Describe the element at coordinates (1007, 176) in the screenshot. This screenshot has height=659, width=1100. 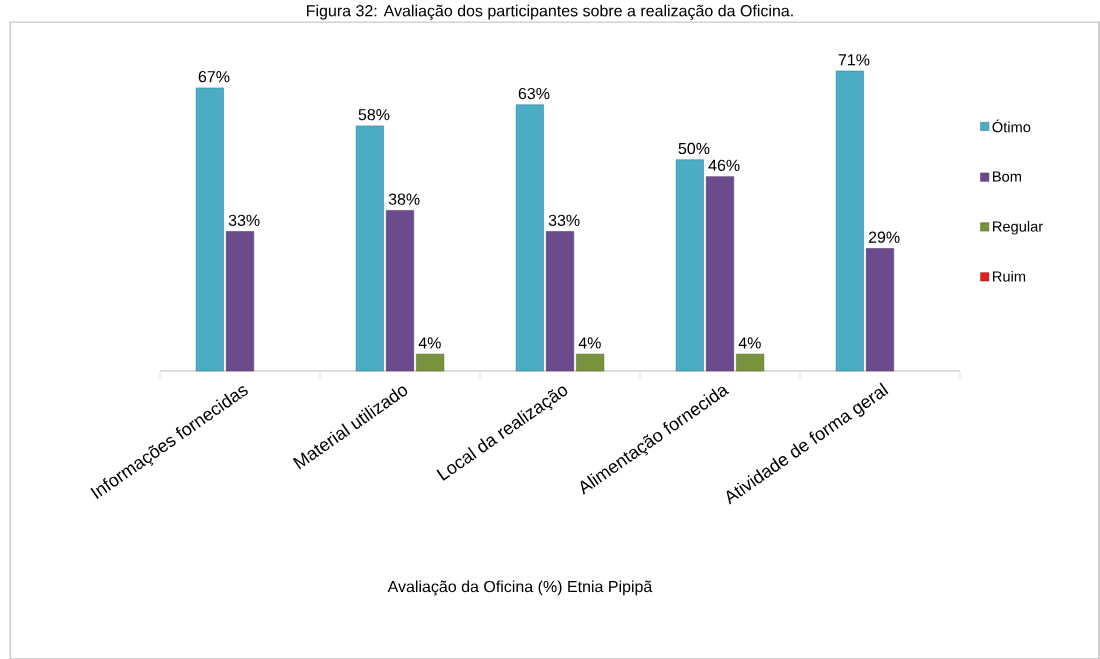
I see `legend-label: Bom` at that location.